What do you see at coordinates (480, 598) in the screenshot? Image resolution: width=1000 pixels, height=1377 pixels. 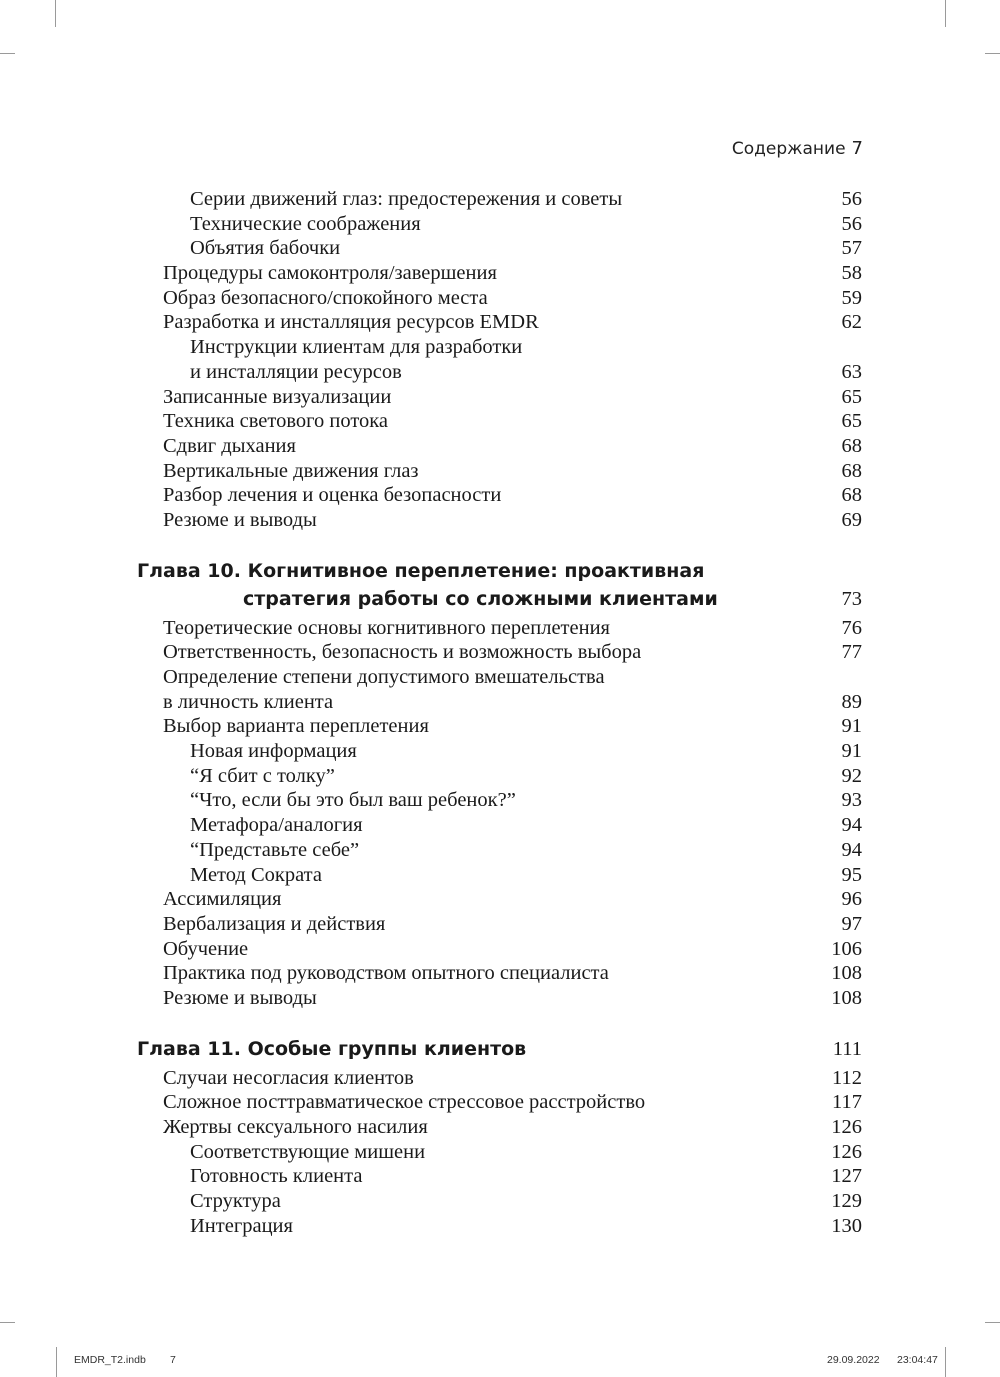 I see `toc-title: стратегия работы со сложными клиентами` at bounding box center [480, 598].